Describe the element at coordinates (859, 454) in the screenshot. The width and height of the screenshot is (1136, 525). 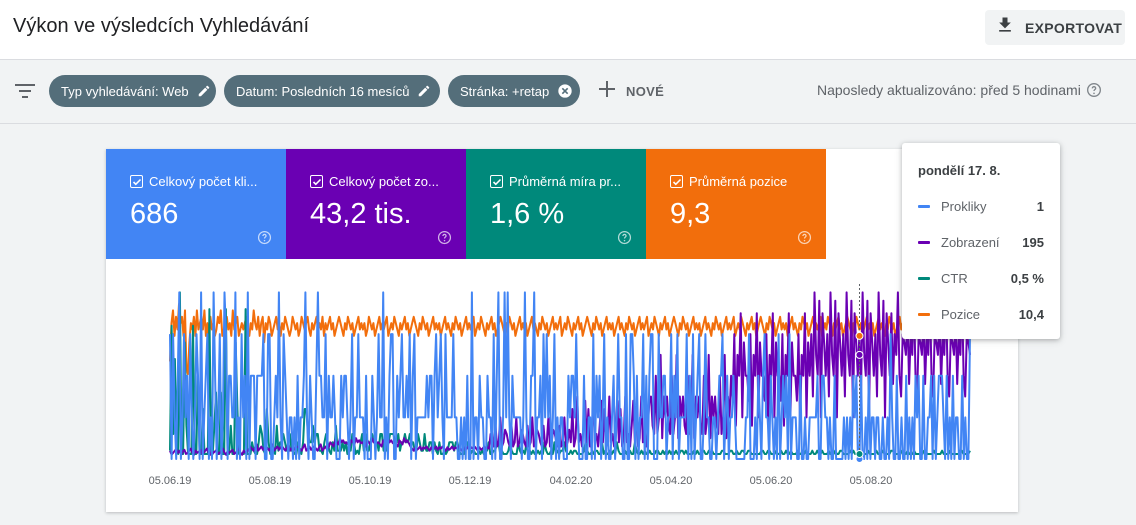
I see `hover-dot-ctr` at that location.